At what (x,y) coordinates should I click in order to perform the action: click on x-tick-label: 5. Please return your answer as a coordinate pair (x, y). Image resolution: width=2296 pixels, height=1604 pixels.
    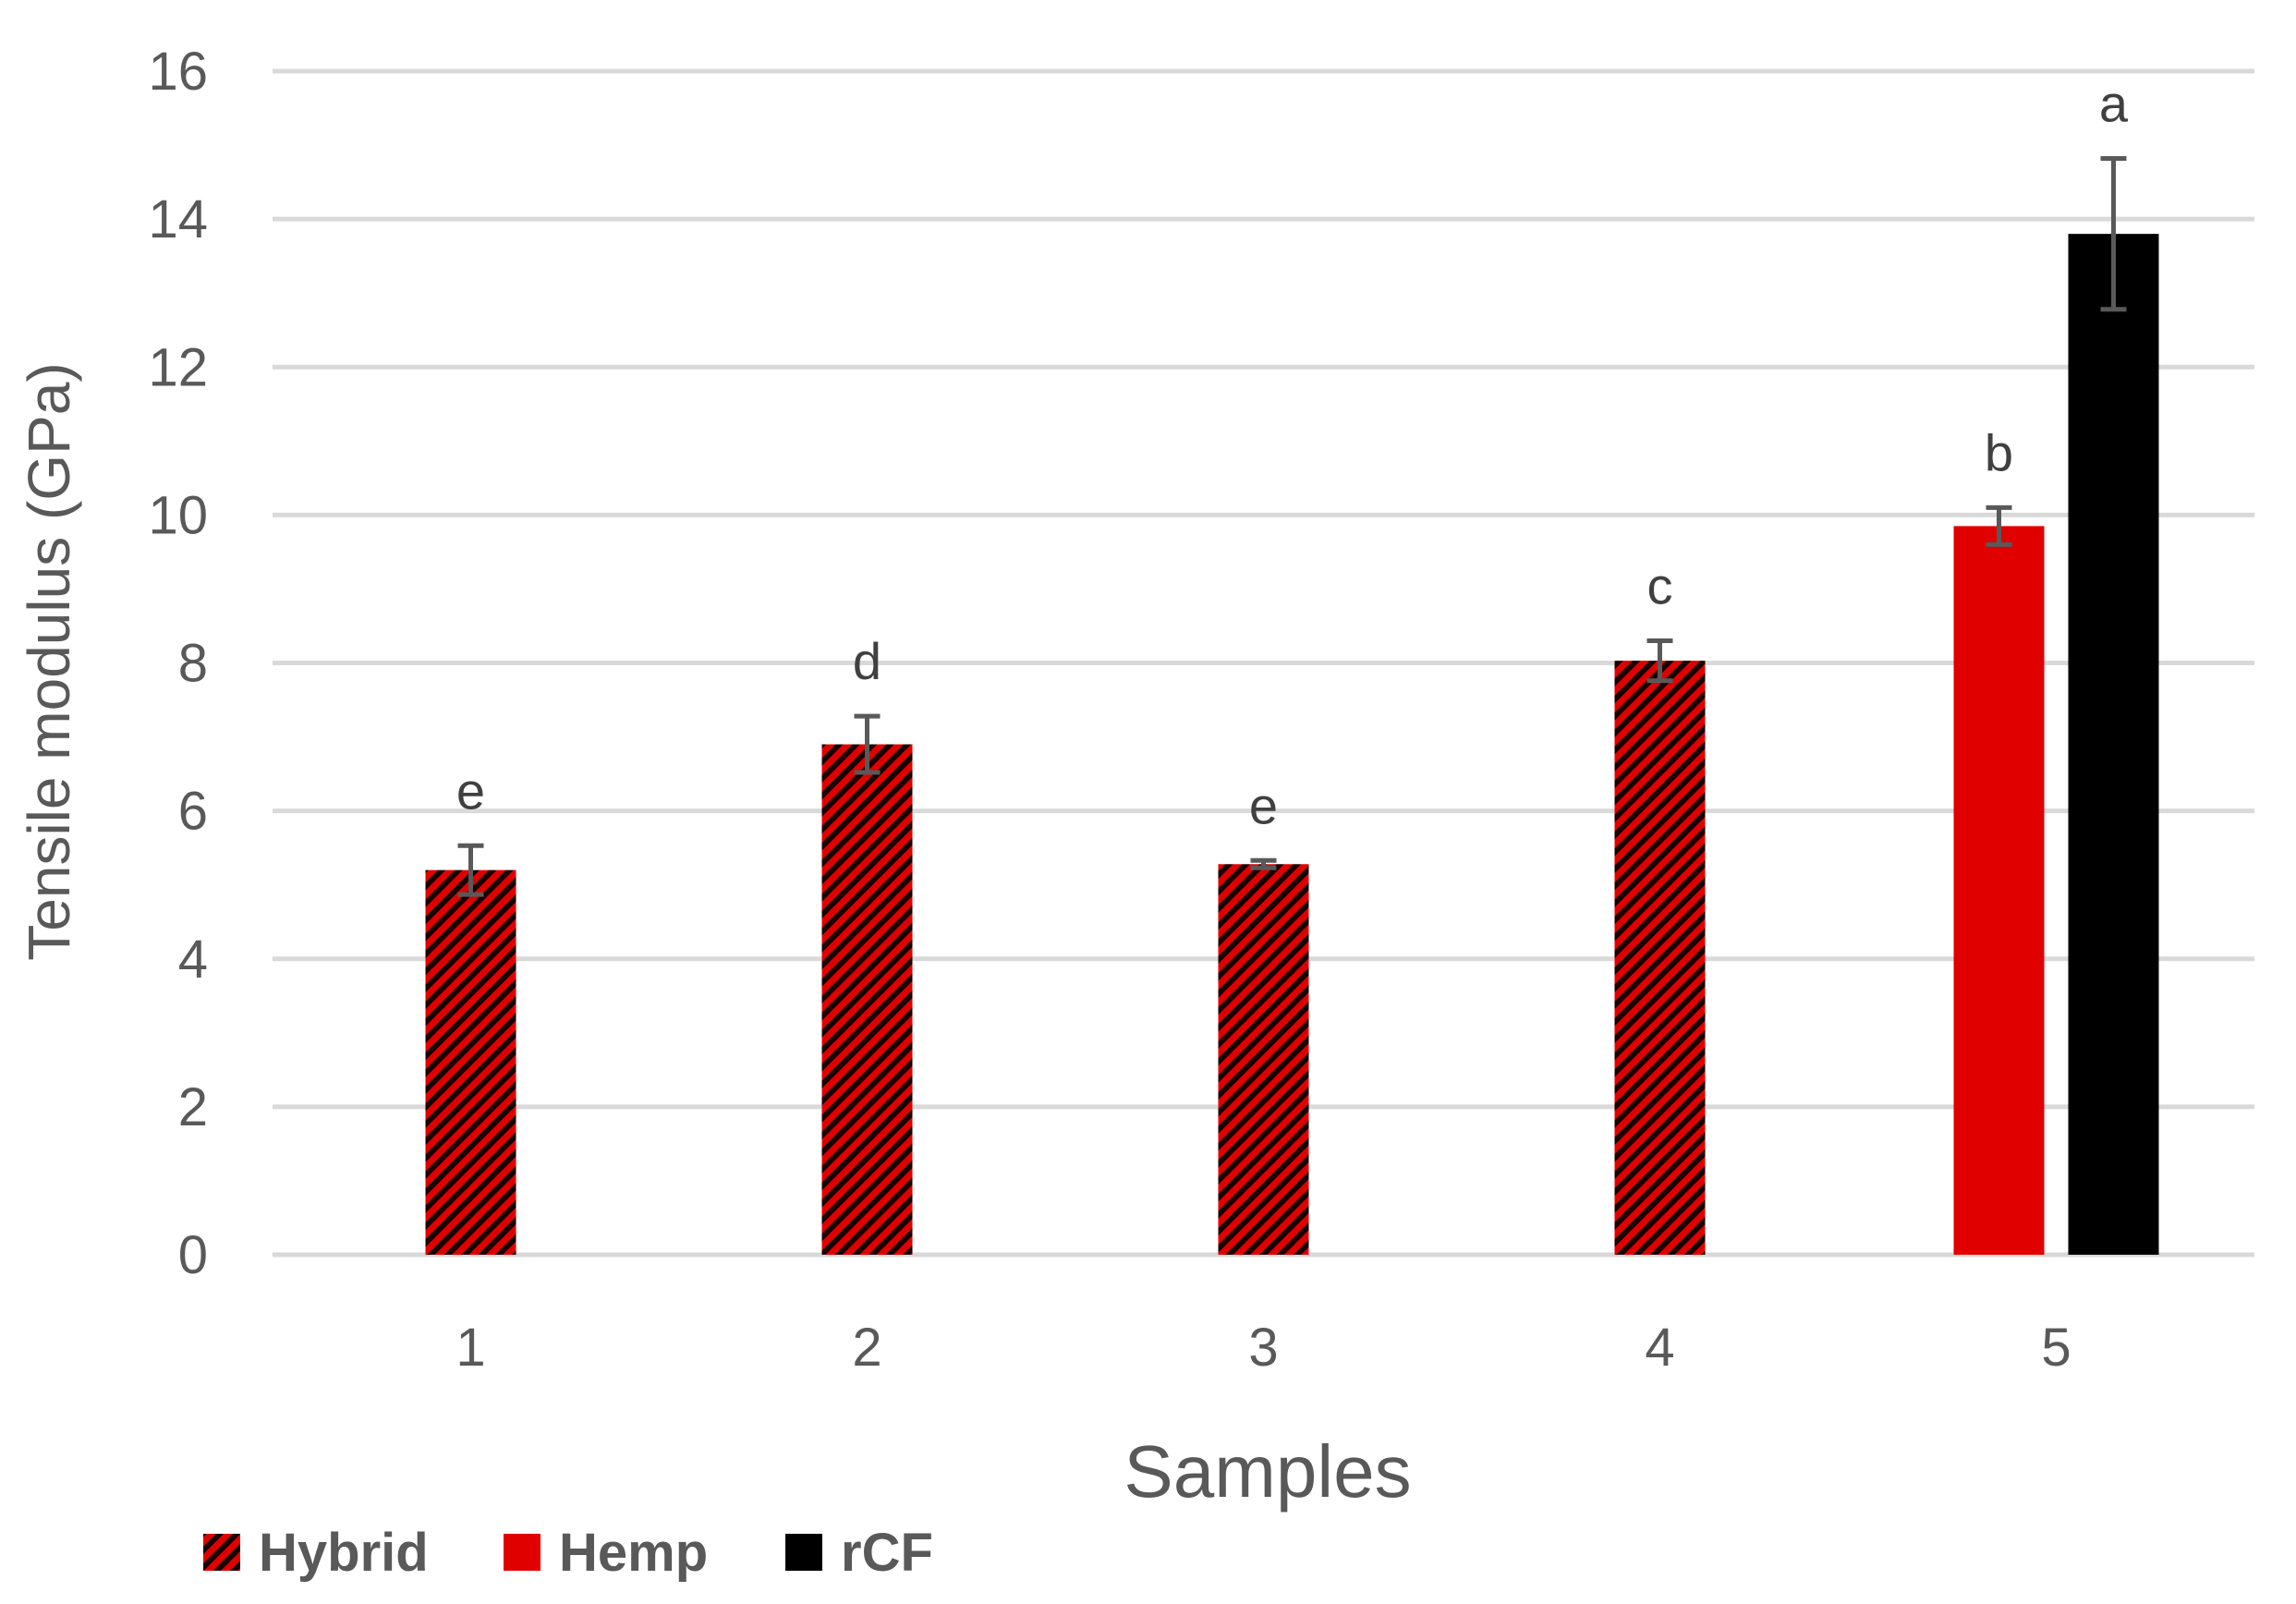
    Looking at the image, I should click on (2056, 1348).